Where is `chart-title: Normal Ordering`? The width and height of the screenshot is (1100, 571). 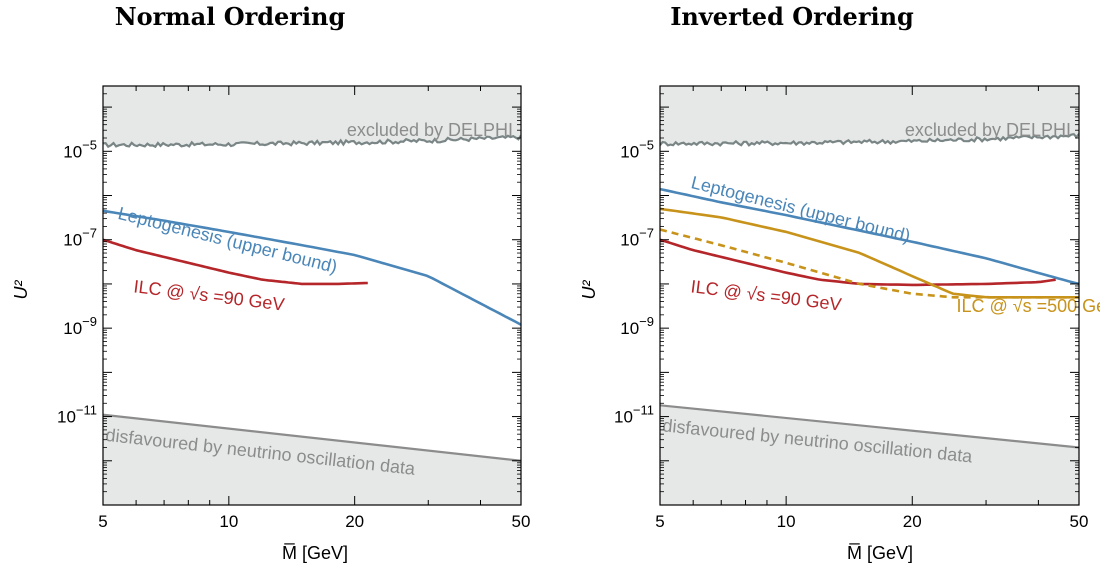 chart-title: Normal Ordering is located at coordinates (230, 16).